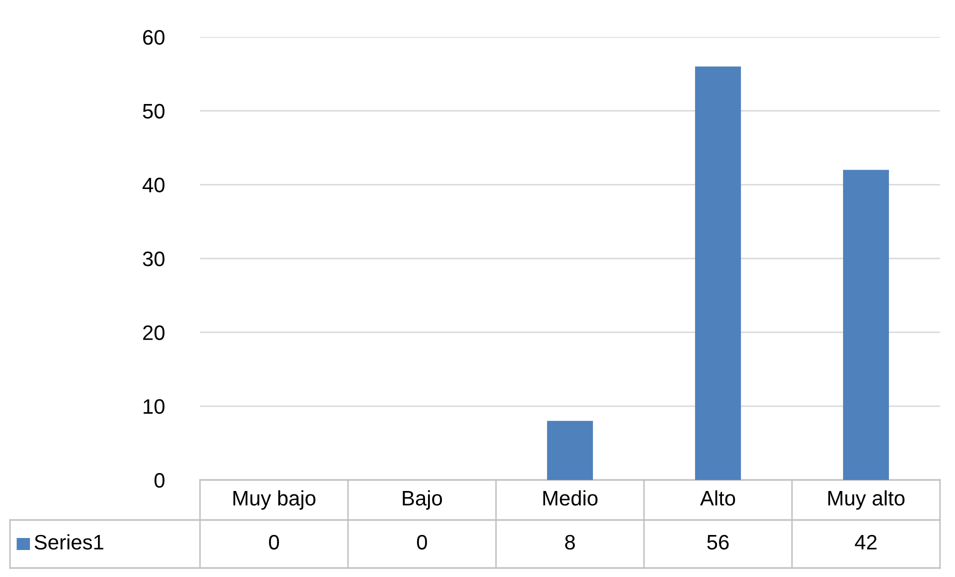  What do you see at coordinates (570, 542) in the screenshot?
I see `data-label: 8` at bounding box center [570, 542].